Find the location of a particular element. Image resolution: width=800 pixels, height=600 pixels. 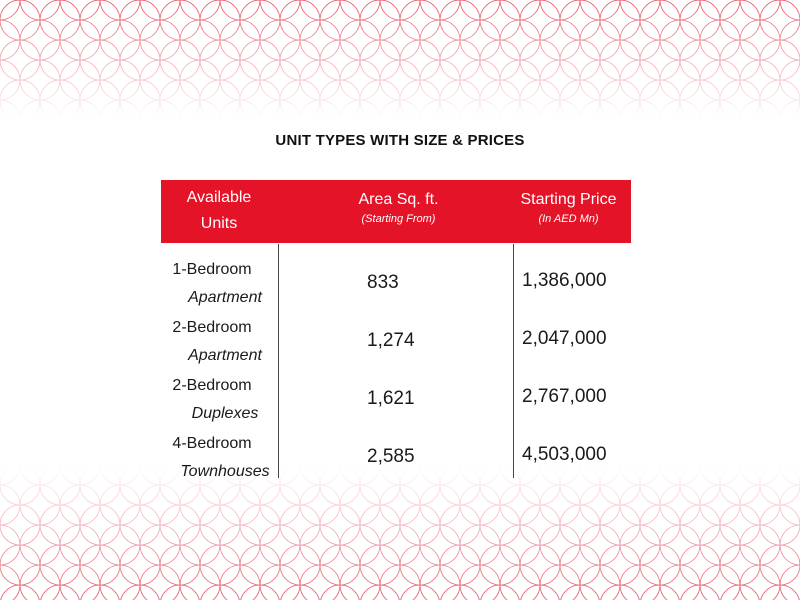

header-units-line2: Units is located at coordinates (219, 223).